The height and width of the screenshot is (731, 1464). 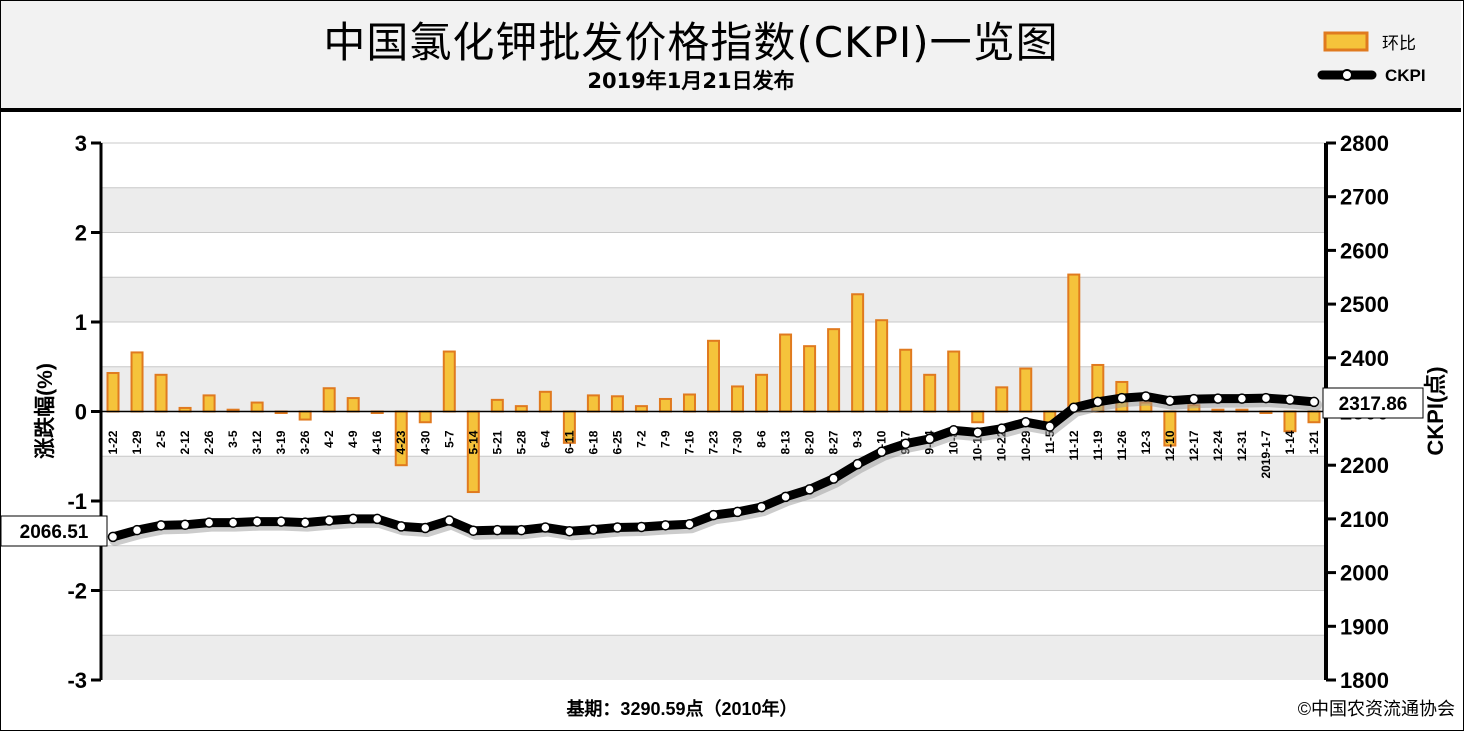 What do you see at coordinates (1050, 442) in the screenshot?
I see `x-tick-label: 11-5` at bounding box center [1050, 442].